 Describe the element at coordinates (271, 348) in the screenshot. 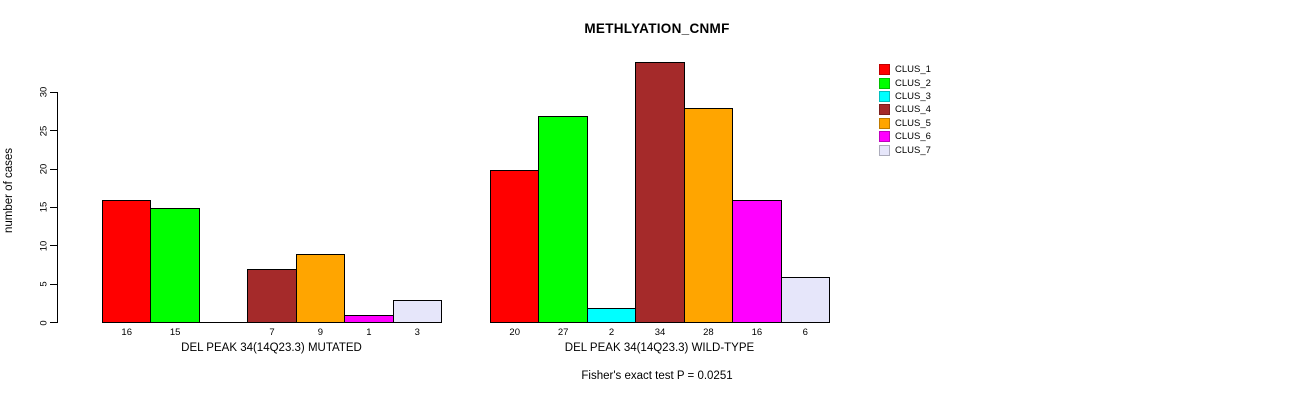

I see `x-axis-group-label: DEL PEAK 34(14Q23.3) MUTATED` at that location.